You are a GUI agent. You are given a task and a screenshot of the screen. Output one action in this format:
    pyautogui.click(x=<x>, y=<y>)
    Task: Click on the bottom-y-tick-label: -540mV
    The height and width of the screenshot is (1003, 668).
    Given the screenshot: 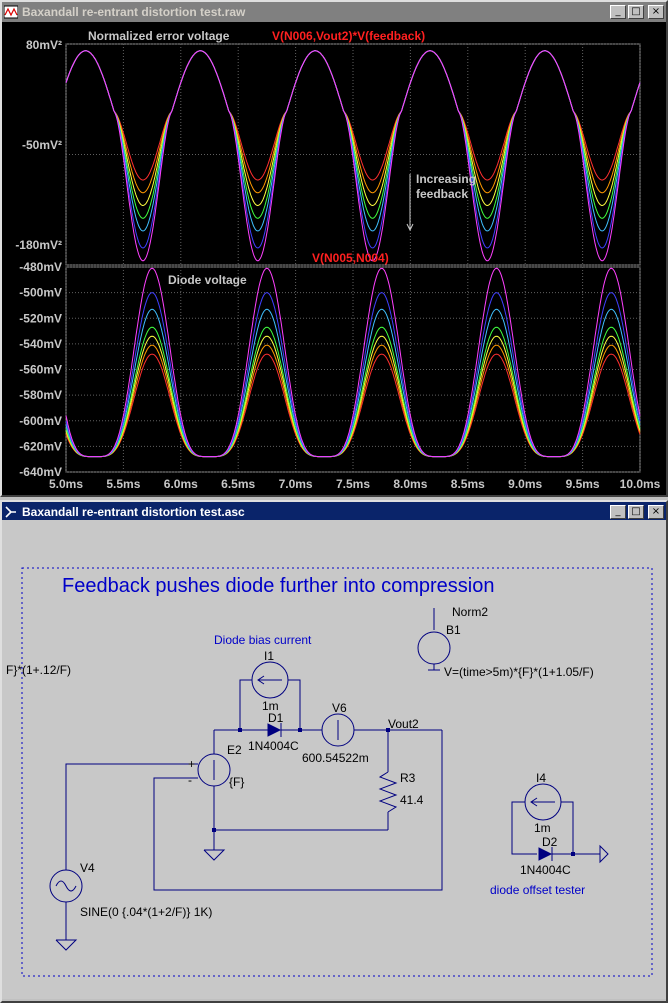 What is the action you would take?
    pyautogui.click(x=40, y=344)
    